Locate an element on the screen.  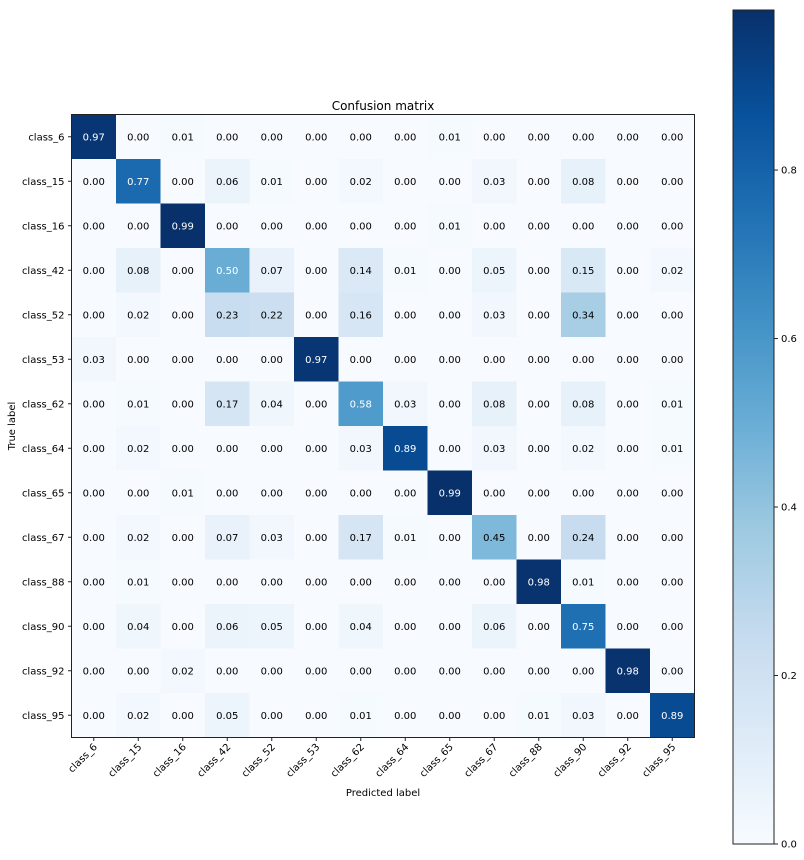
y-tick-label: class_62 is located at coordinates (43, 404).